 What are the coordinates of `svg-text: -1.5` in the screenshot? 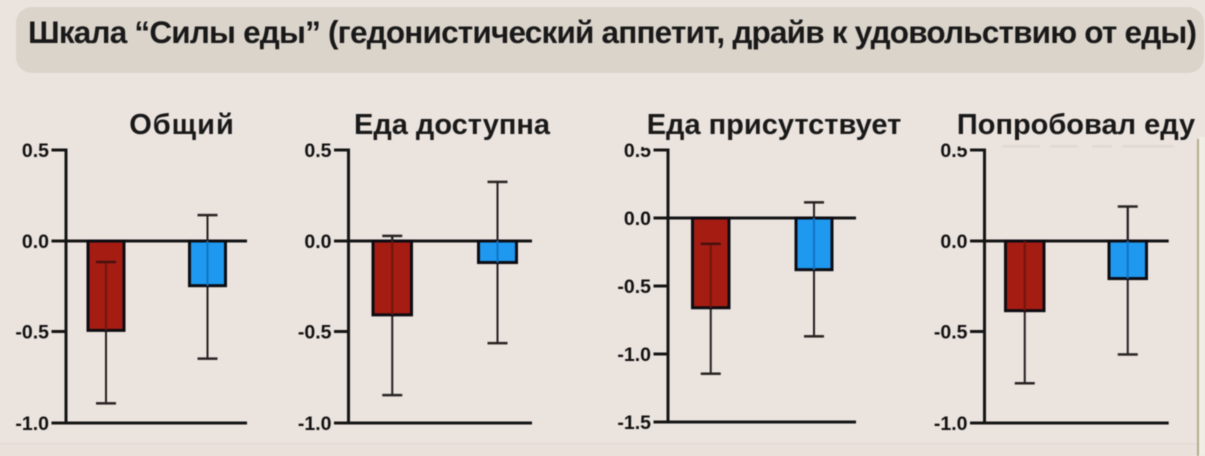 It's located at (634, 423).